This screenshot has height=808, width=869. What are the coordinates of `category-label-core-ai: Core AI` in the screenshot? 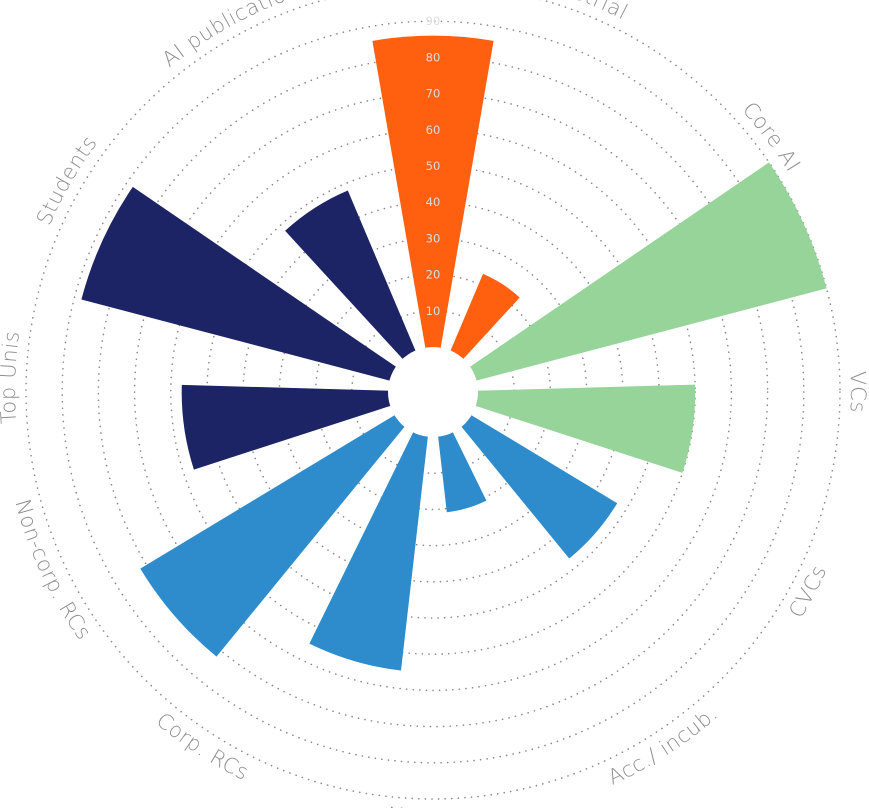 It's located at (772, 136).